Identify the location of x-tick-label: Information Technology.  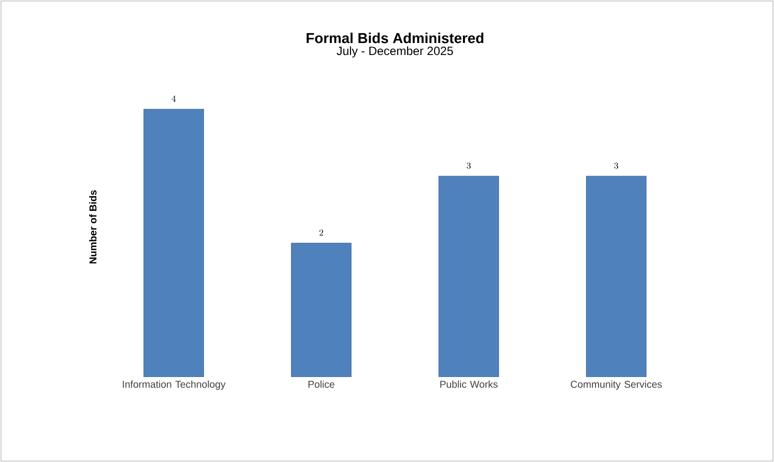
(174, 385).